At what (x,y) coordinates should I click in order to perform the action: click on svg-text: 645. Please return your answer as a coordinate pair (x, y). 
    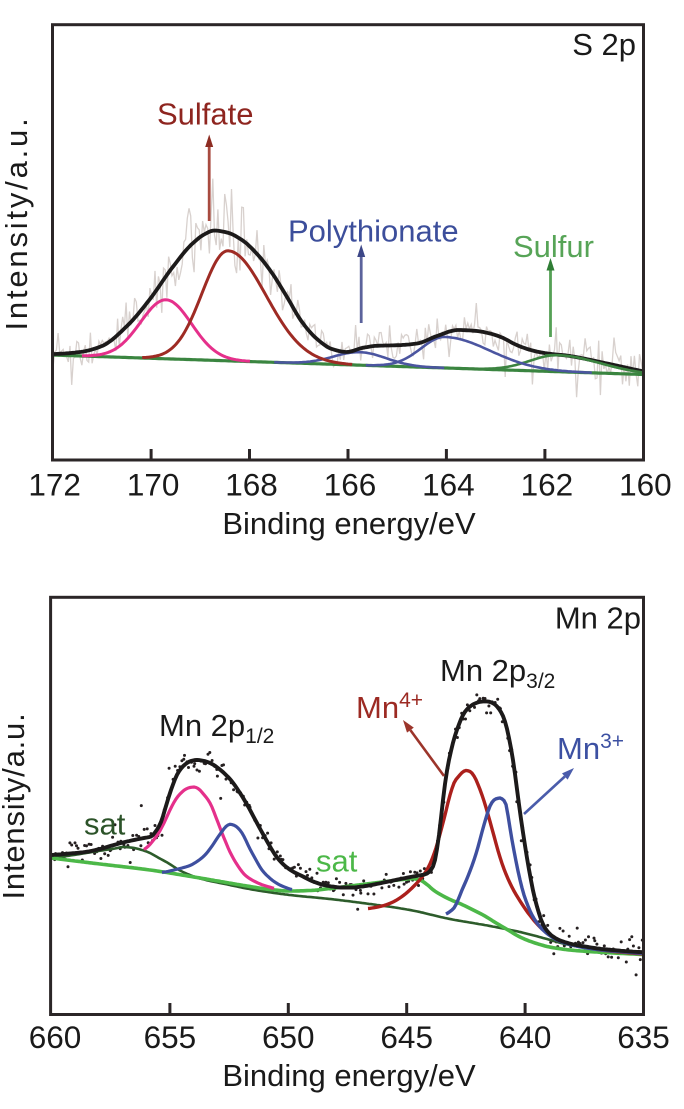
    Looking at the image, I should click on (406, 1037).